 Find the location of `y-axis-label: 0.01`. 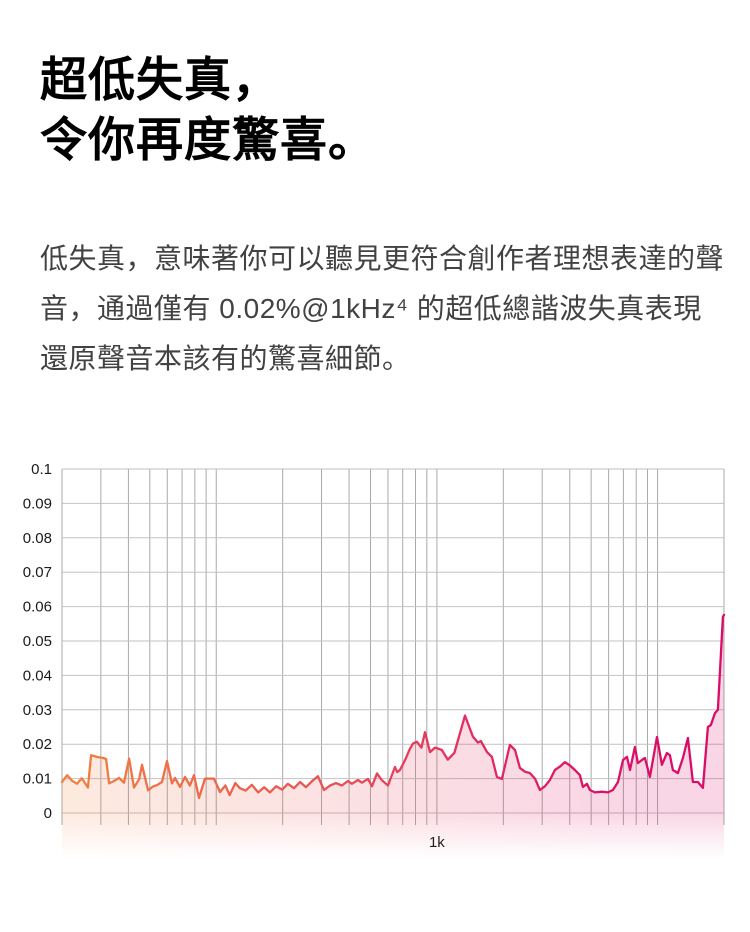

y-axis-label: 0.01 is located at coordinates (37, 779).